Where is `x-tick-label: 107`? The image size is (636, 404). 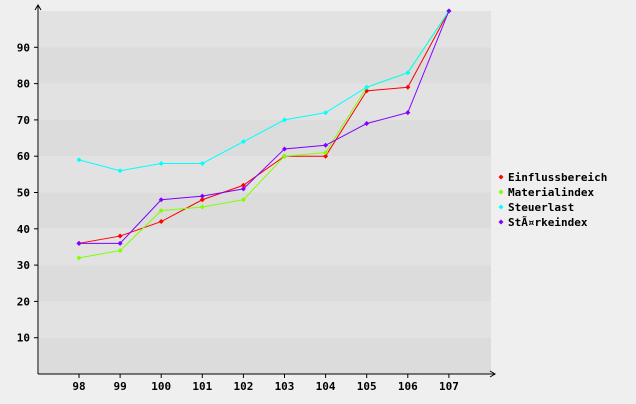 x-tick-label: 107 is located at coordinates (449, 386).